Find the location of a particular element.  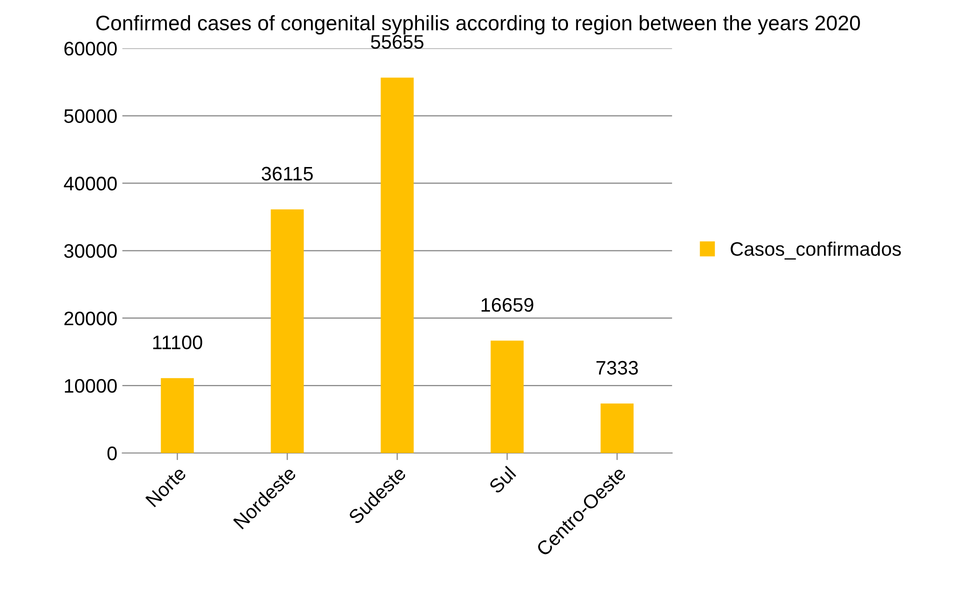

data-label: 16659 is located at coordinates (508, 305).